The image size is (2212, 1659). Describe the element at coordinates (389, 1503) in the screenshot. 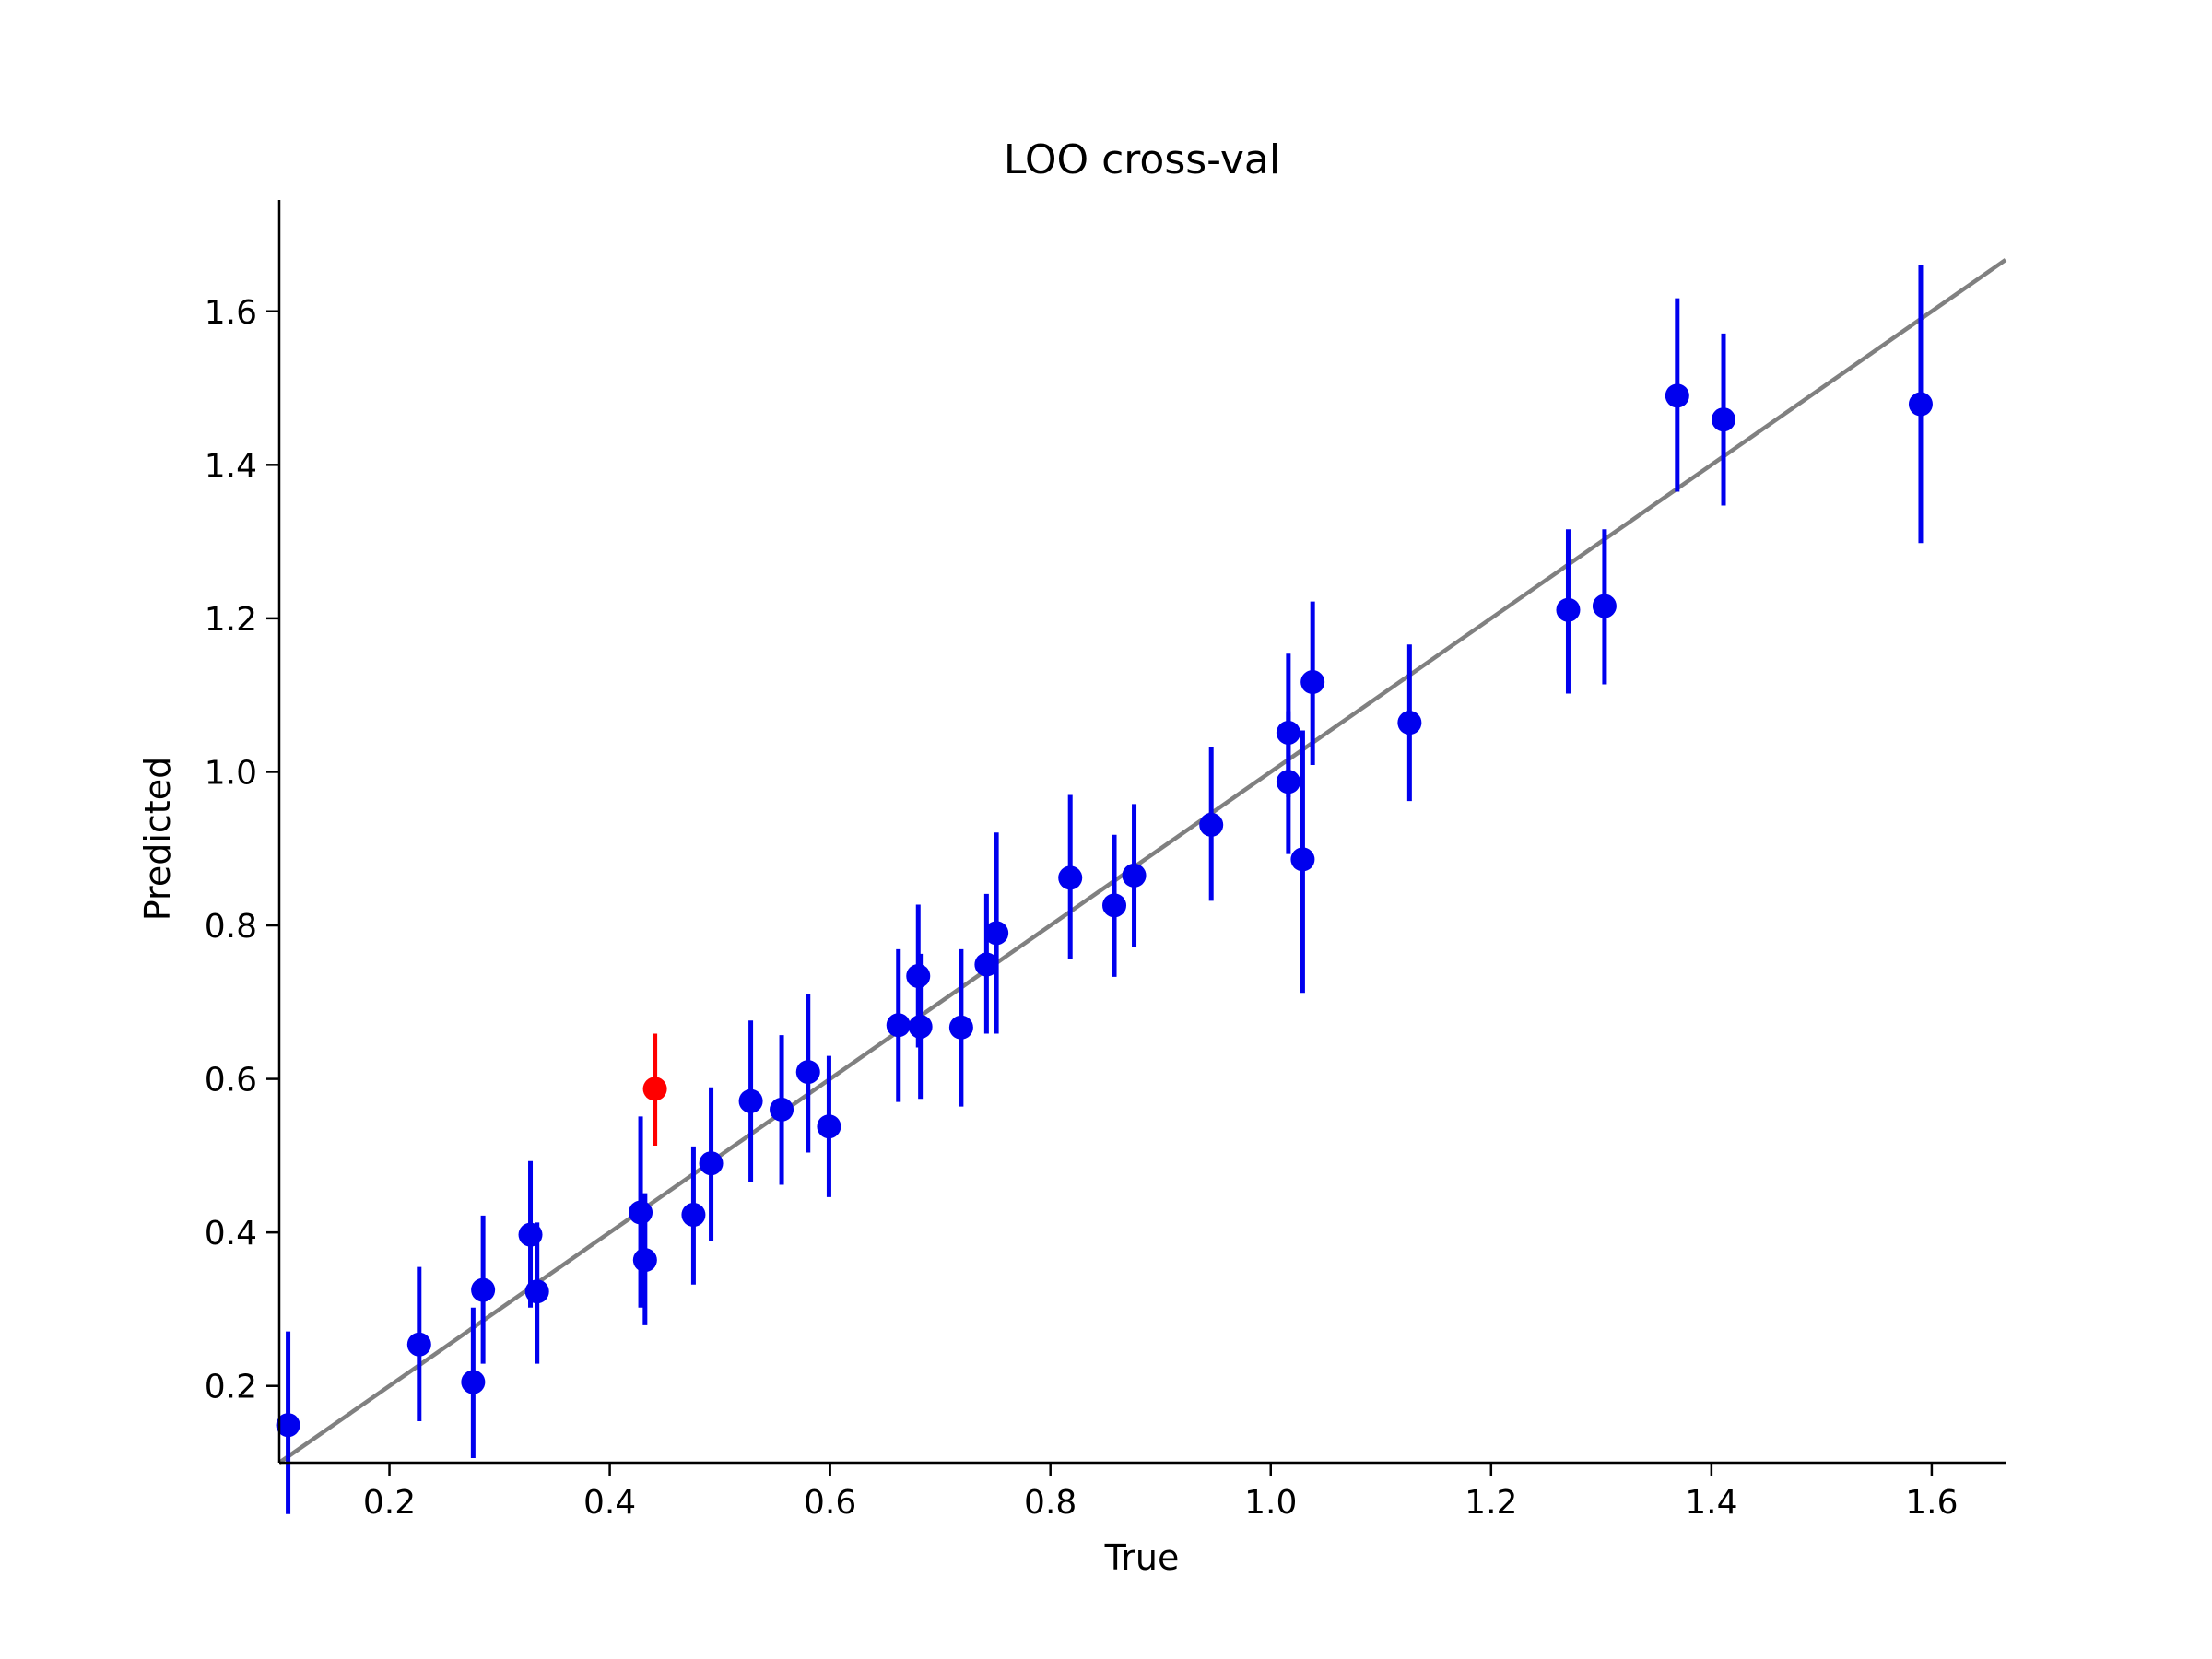

I see `x-tick-label: 0.2` at that location.